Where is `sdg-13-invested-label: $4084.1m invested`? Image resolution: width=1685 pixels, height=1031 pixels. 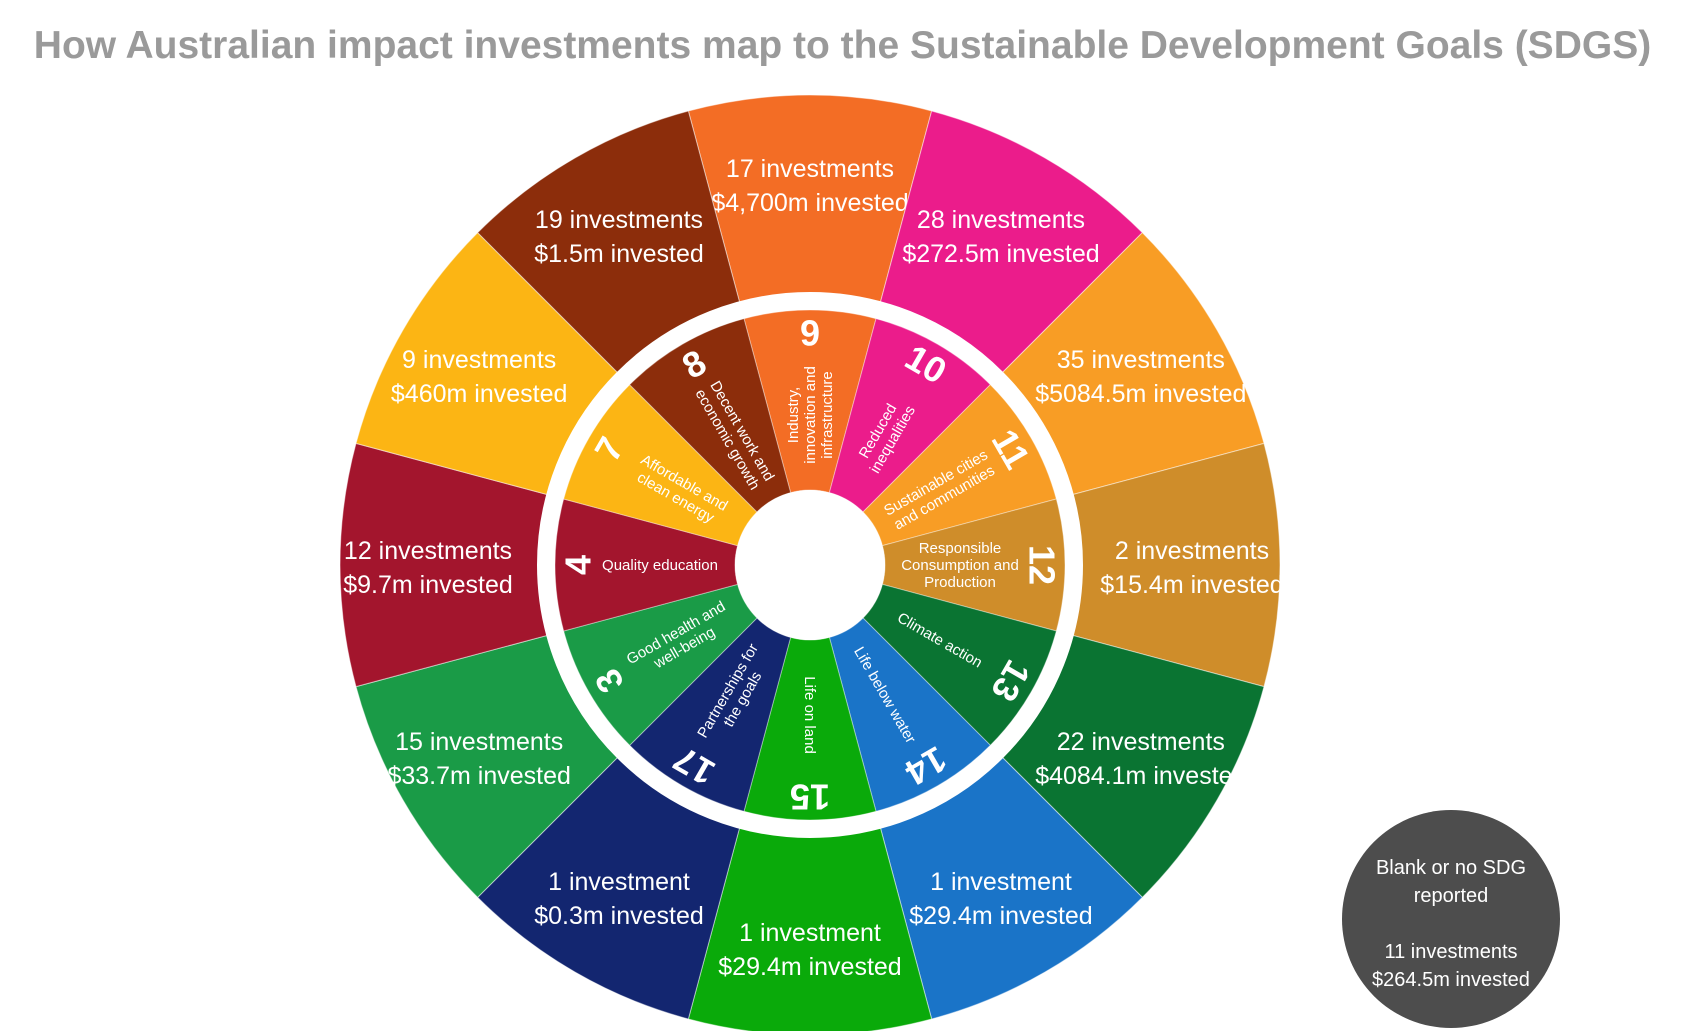 sdg-13-invested-label: $4084.1m invested is located at coordinates (1140, 776).